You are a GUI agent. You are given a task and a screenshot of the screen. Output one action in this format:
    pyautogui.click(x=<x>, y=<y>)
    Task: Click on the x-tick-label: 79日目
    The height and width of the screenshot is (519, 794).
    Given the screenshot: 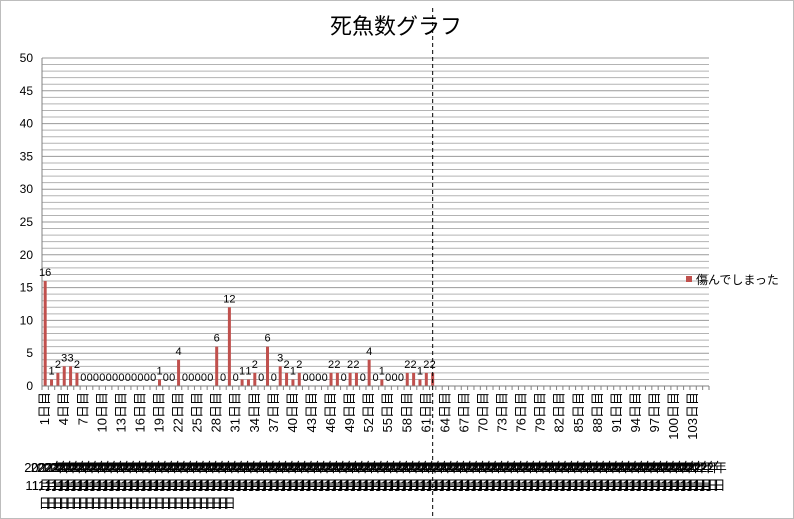 What is the action you would take?
    pyautogui.click(x=540, y=412)
    